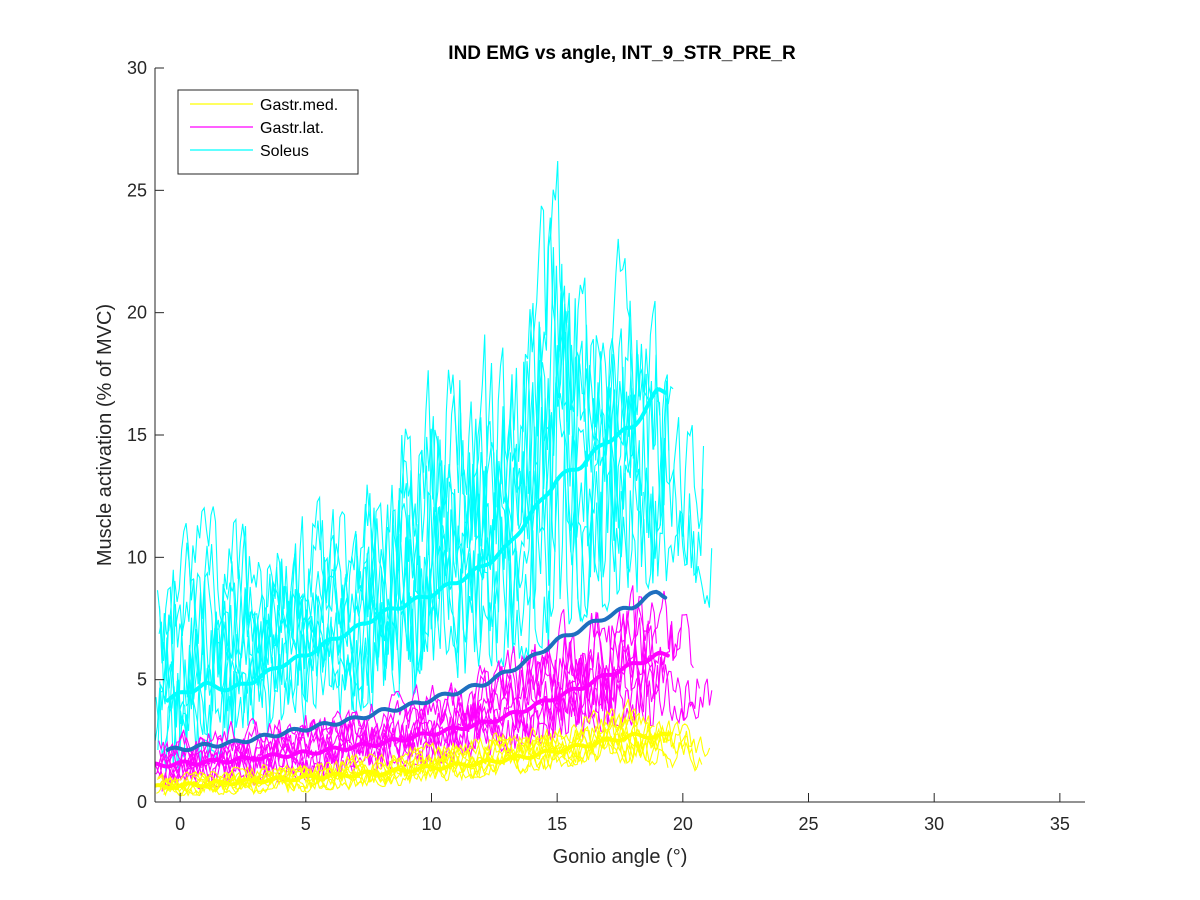 The image size is (1200, 900). Describe the element at coordinates (137, 68) in the screenshot. I see `y-tick-label: 30` at that location.